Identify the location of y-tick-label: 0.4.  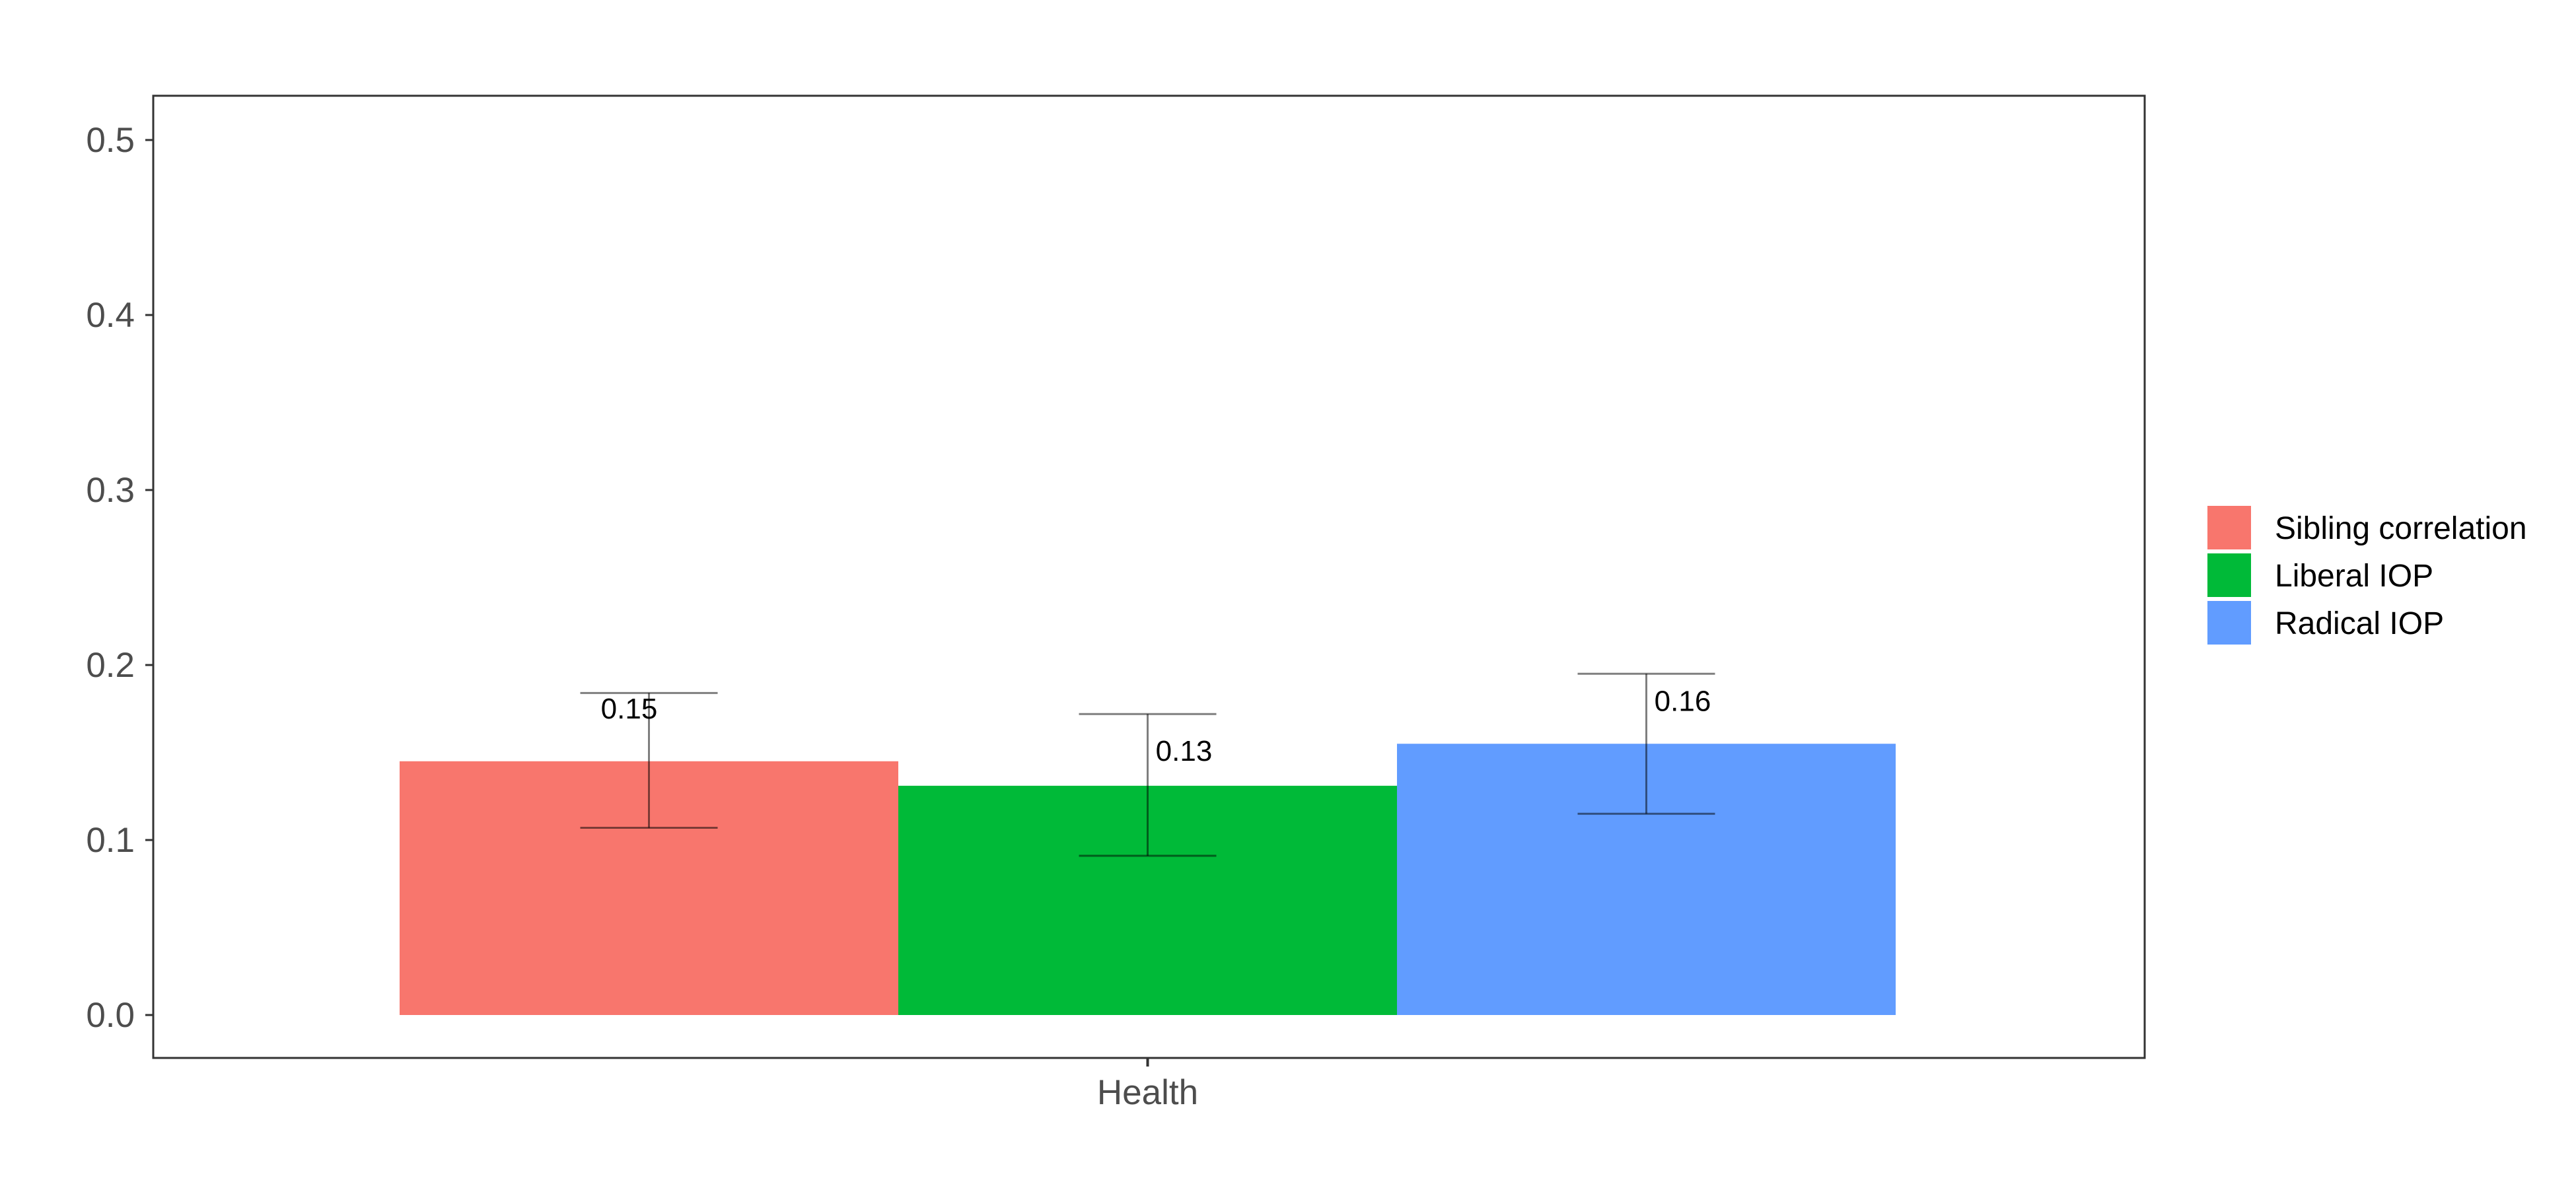
(110, 315).